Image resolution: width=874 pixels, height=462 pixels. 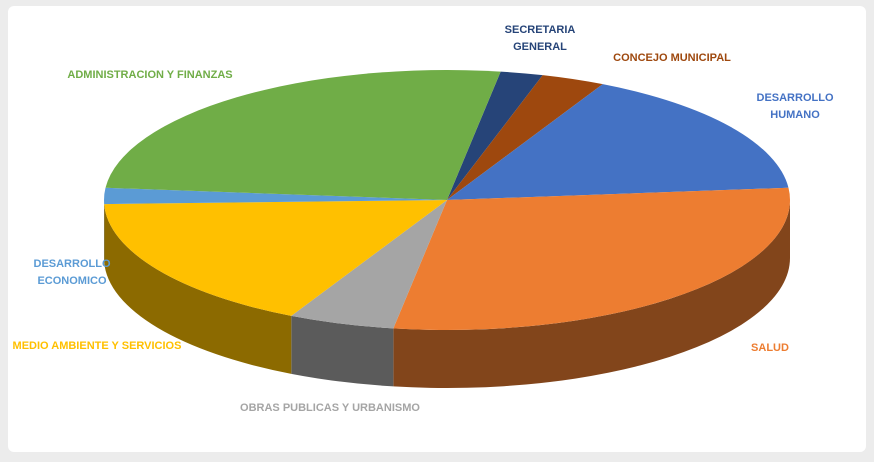 I want to click on slice-label: SALUD, so click(x=770, y=348).